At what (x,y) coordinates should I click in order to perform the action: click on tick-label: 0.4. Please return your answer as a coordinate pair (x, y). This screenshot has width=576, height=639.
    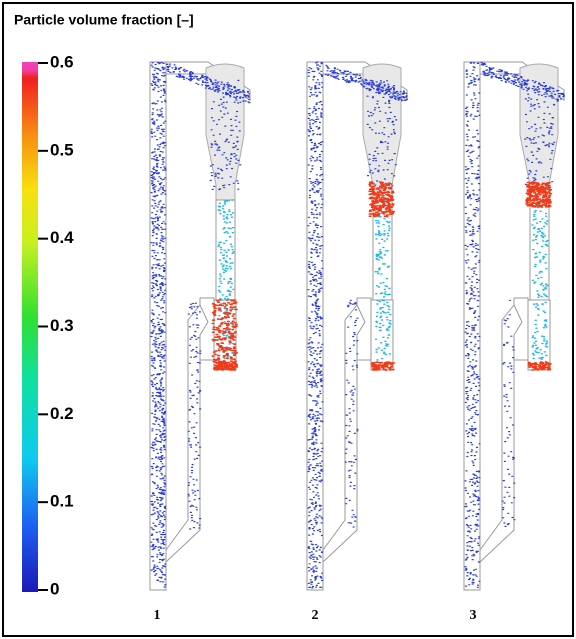
    Looking at the image, I should click on (62, 237).